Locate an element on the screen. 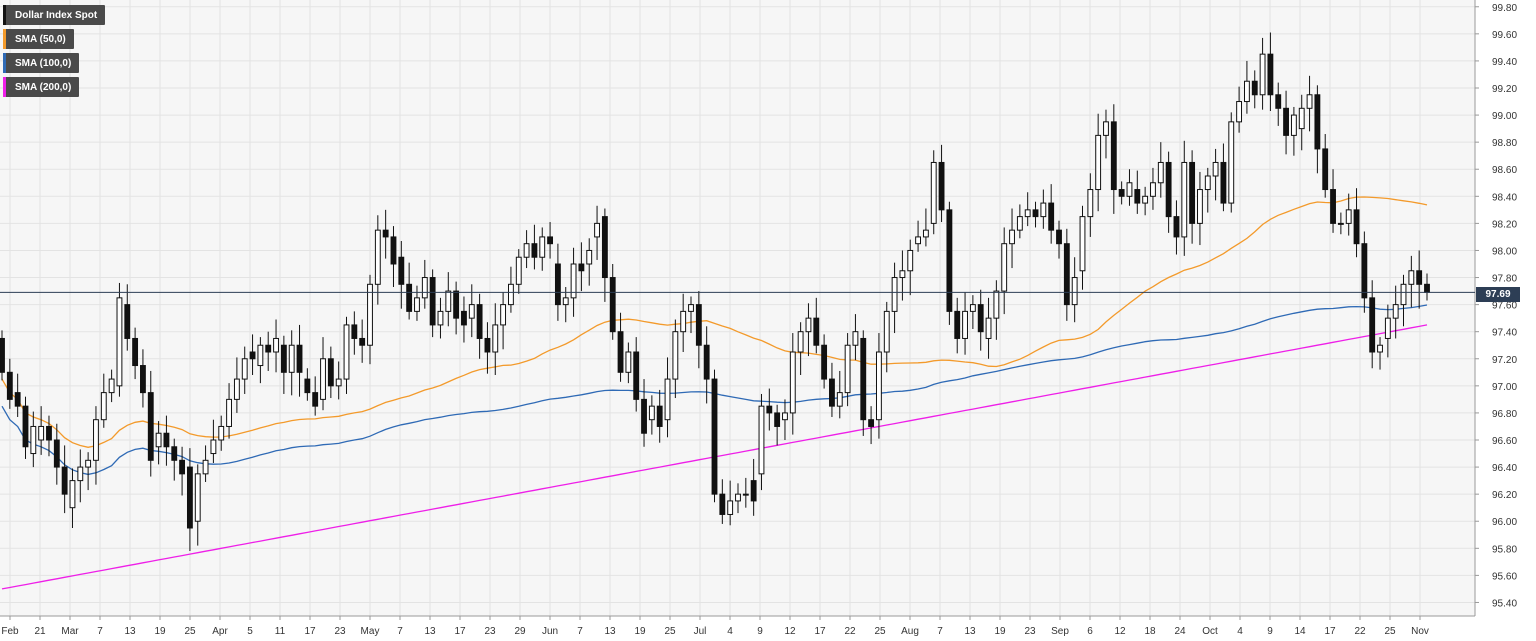 The width and height of the screenshot is (1536, 641). legend-item-sma200: SMA (200,0) is located at coordinates (41, 87).